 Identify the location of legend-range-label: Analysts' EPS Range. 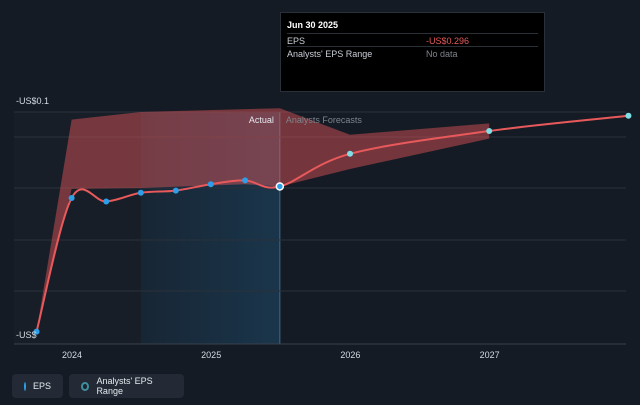
(124, 386).